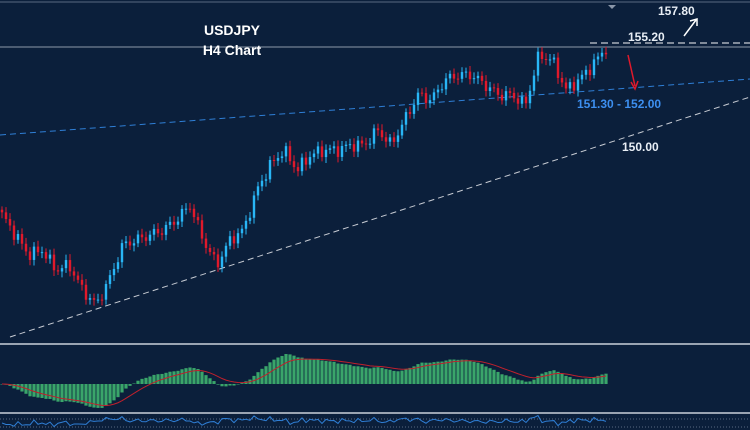  What do you see at coordinates (690, 28) in the screenshot?
I see `up-arrow-icon` at bounding box center [690, 28].